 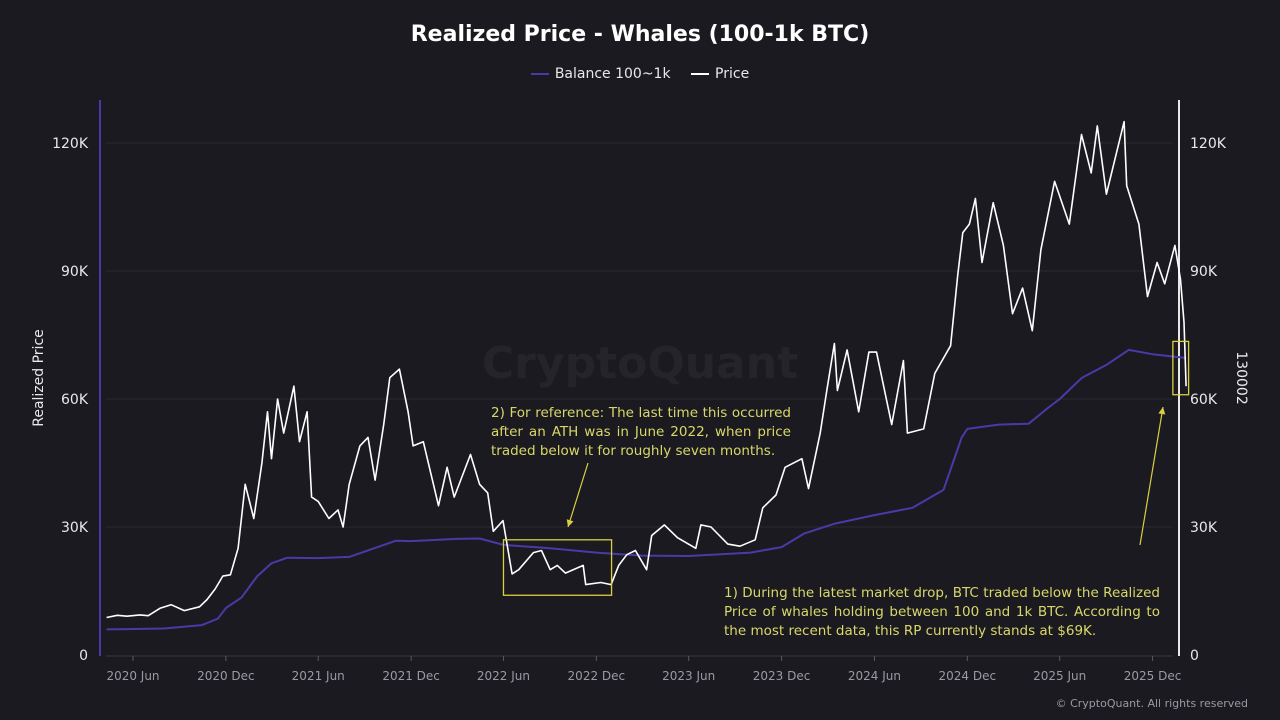 What do you see at coordinates (1241, 377) in the screenshot?
I see `right-axis-label: 130002` at bounding box center [1241, 377].